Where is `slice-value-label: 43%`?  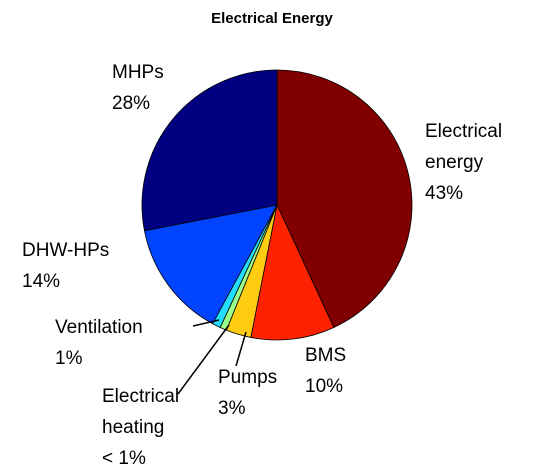
slice-value-label: 43% is located at coordinates (444, 193).